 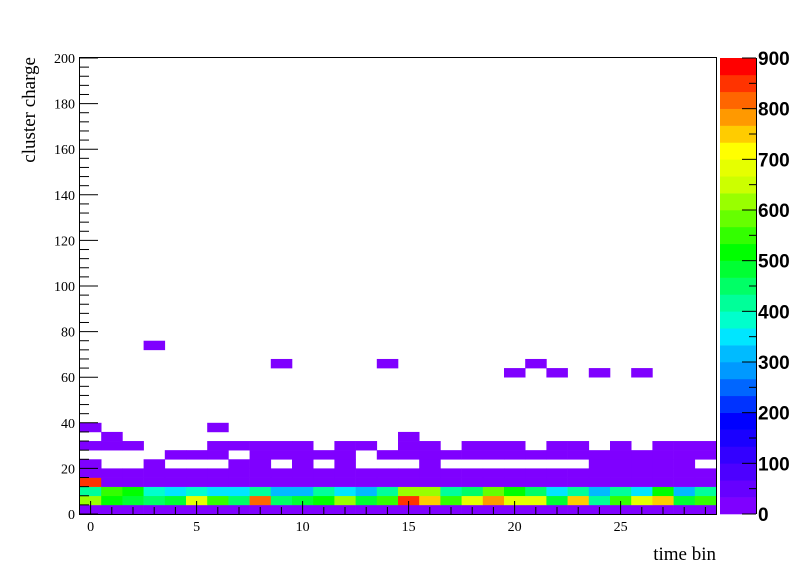 What do you see at coordinates (774, 414) in the screenshot?
I see `palette-label: 200` at bounding box center [774, 414].